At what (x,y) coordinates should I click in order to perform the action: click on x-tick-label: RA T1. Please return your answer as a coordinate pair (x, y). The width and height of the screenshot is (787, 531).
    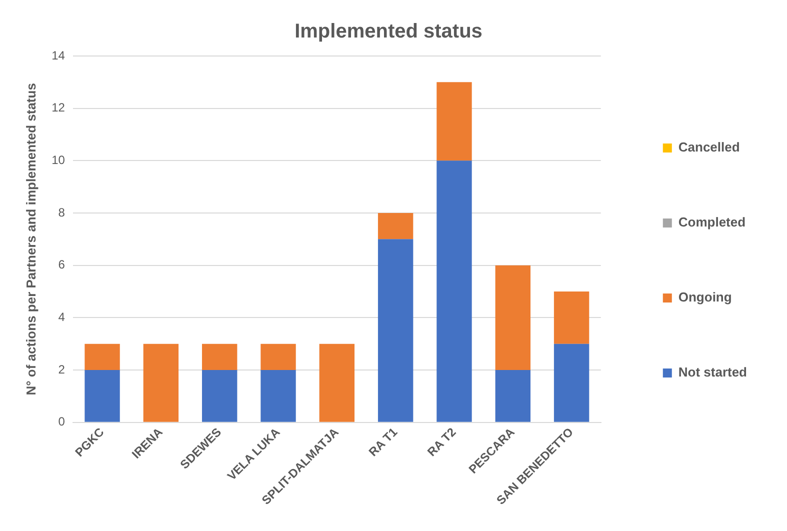
    Looking at the image, I should click on (383, 442).